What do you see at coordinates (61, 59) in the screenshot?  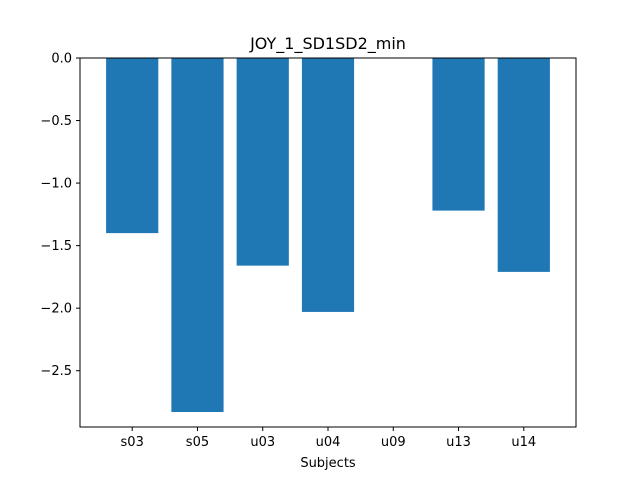 I see `y-tick-label: 0.0` at bounding box center [61, 59].